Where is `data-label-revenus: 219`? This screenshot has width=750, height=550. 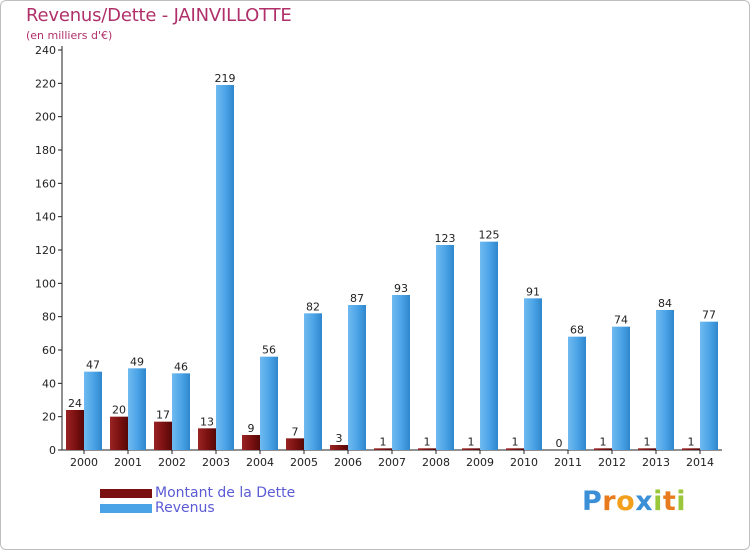
data-label-revenus: 219 is located at coordinates (225, 78).